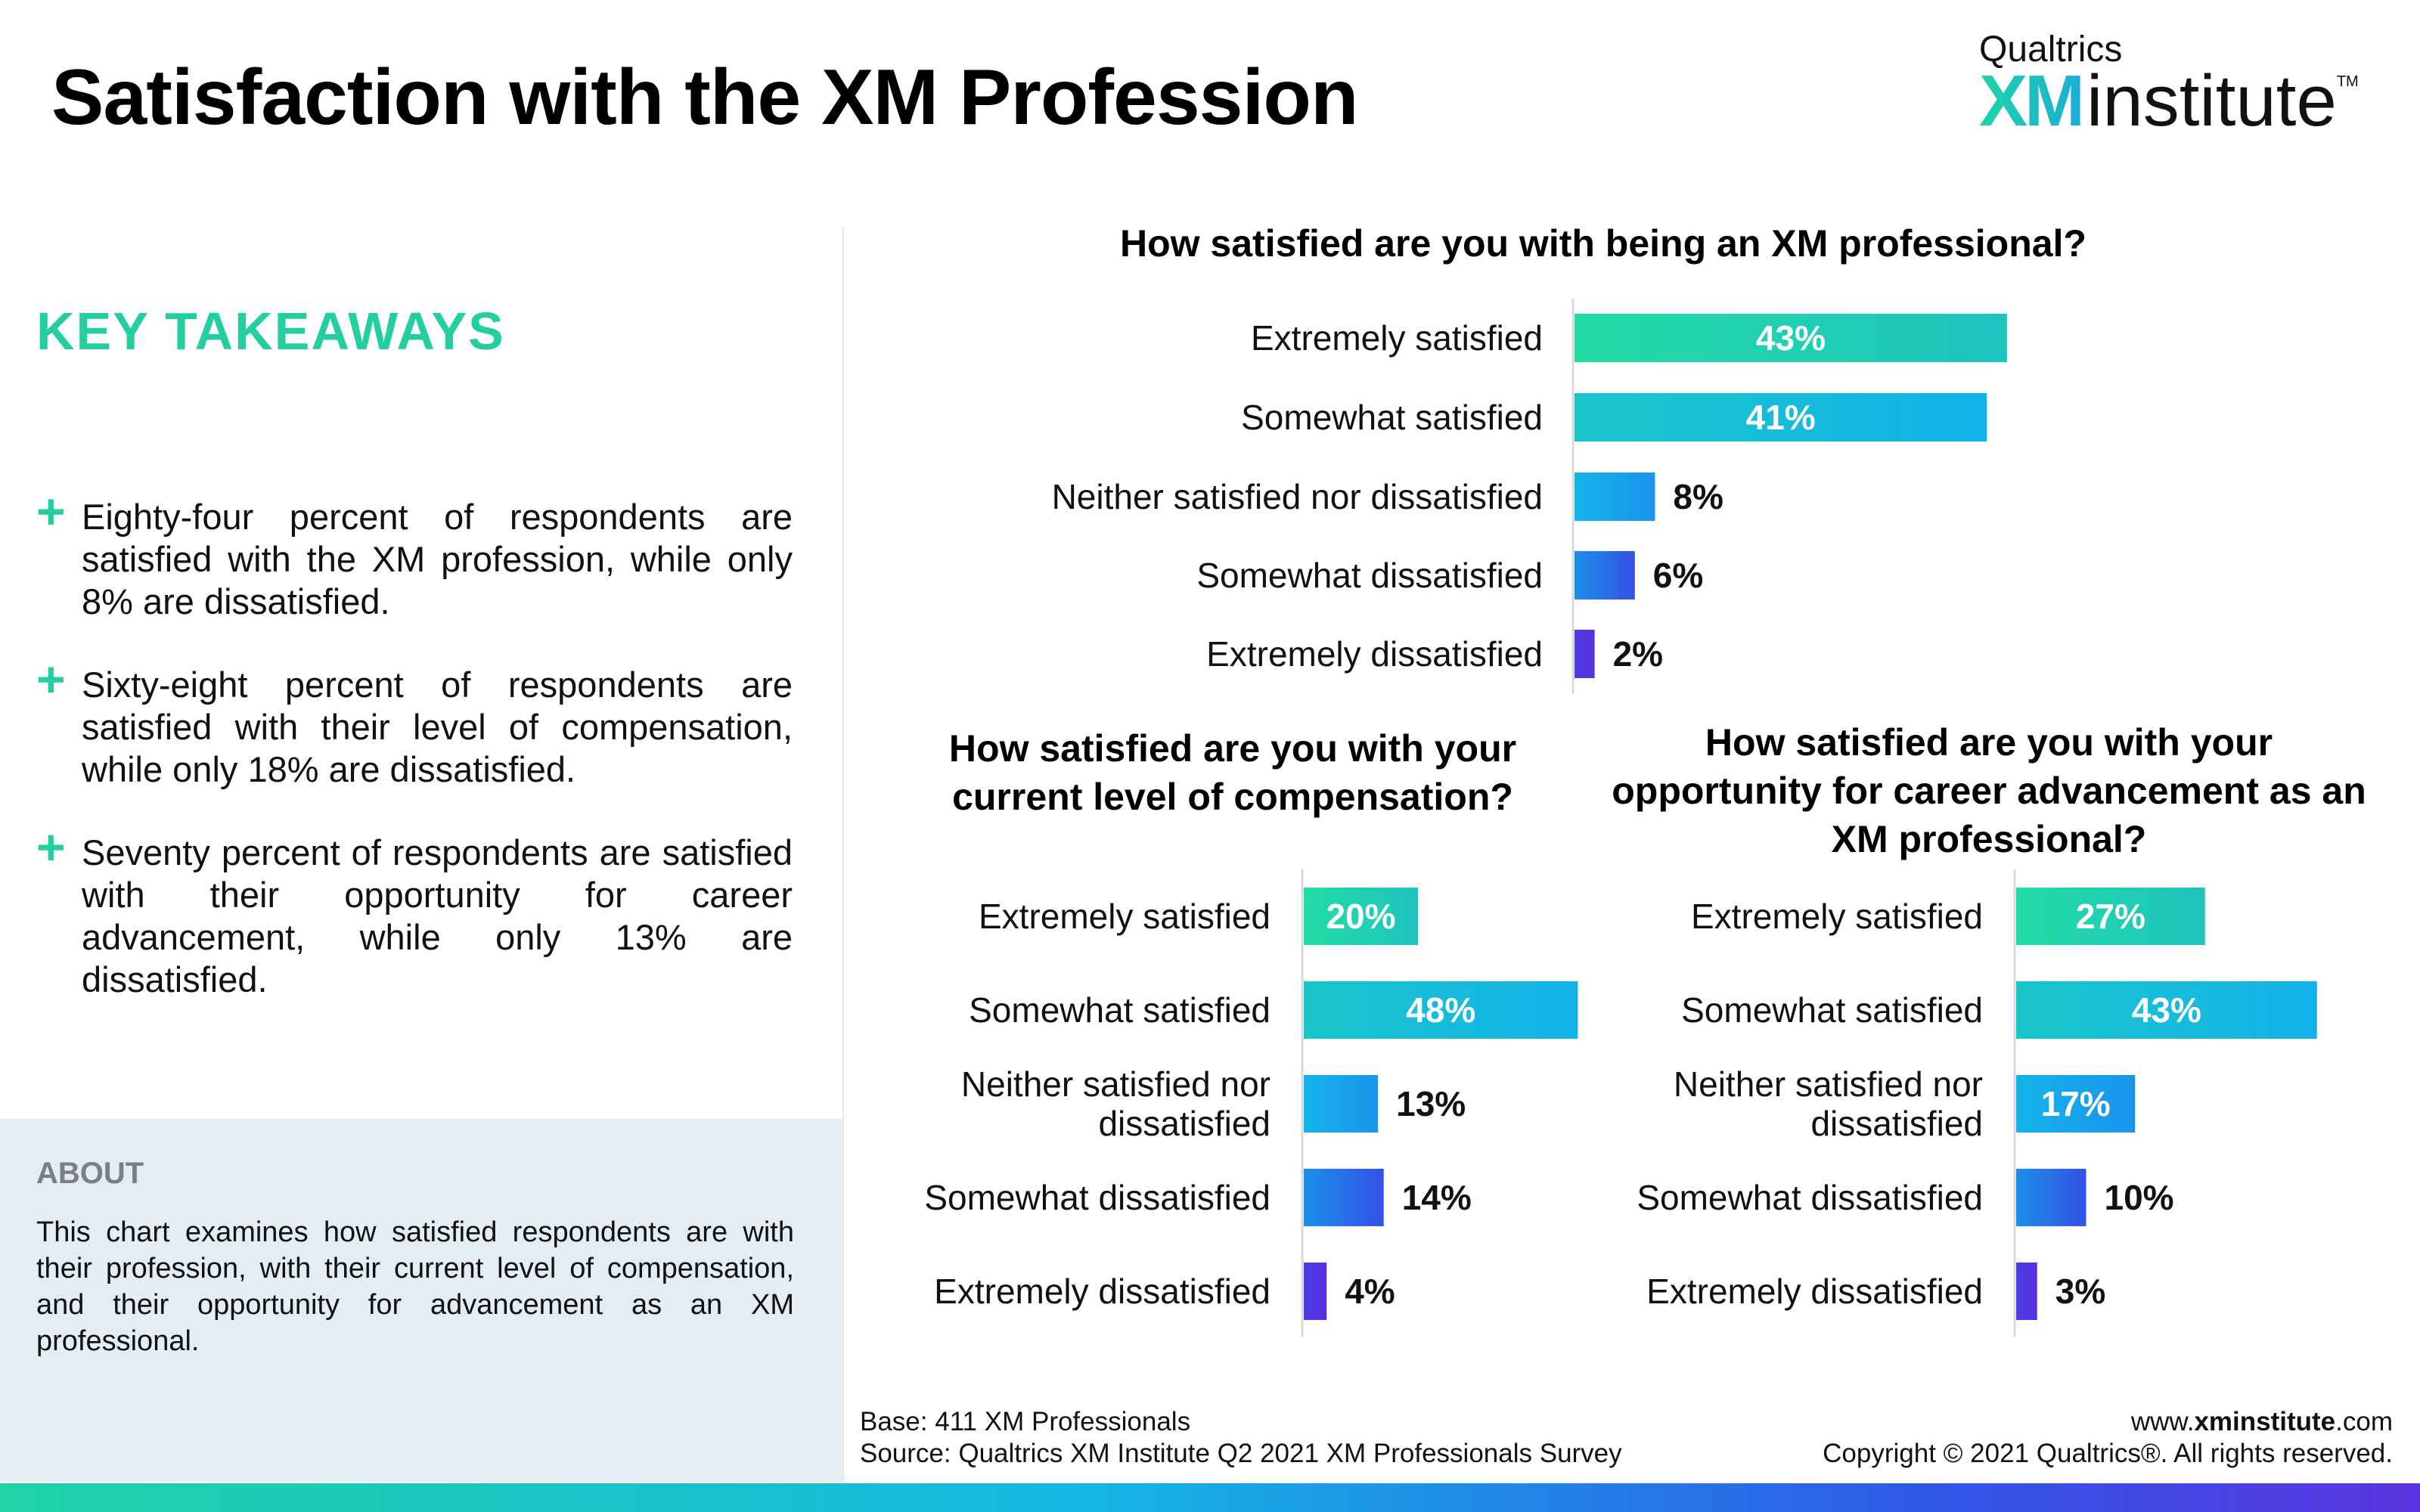 The width and height of the screenshot is (2420, 1512). What do you see at coordinates (1437, 1197) in the screenshot?
I see `chart-value-label: 14%` at bounding box center [1437, 1197].